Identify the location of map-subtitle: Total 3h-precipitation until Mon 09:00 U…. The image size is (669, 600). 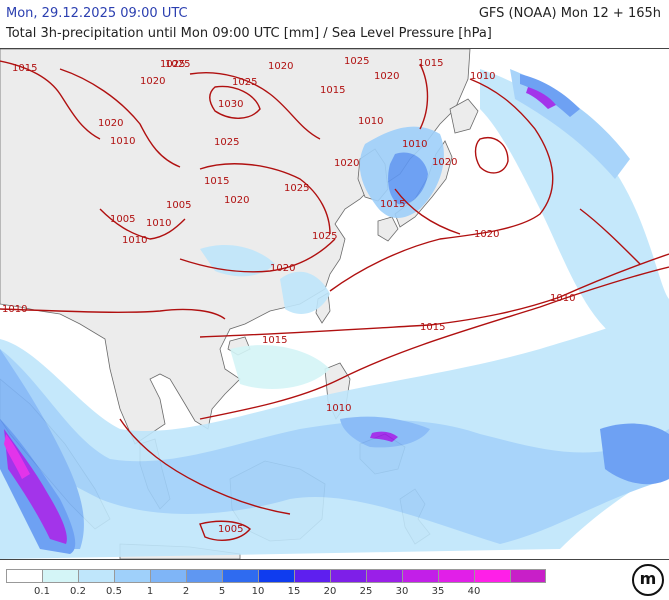
(249, 33).